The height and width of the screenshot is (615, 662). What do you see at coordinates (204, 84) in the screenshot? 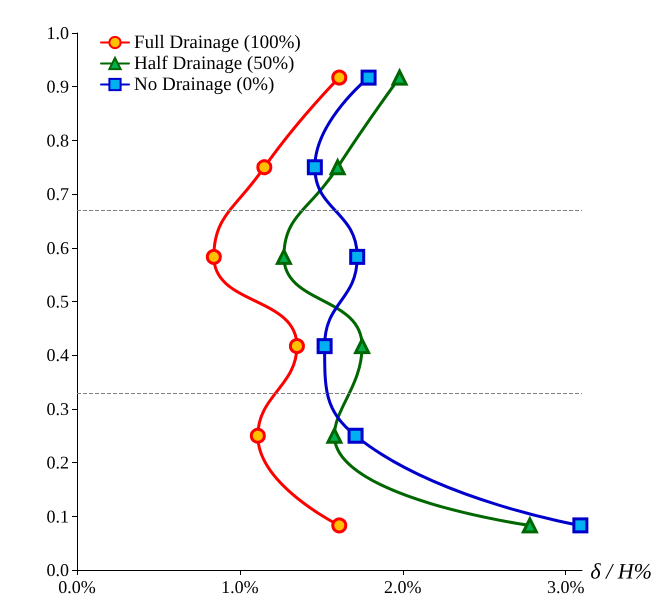
I see `legend-label: No Drainage (0%)` at bounding box center [204, 84].